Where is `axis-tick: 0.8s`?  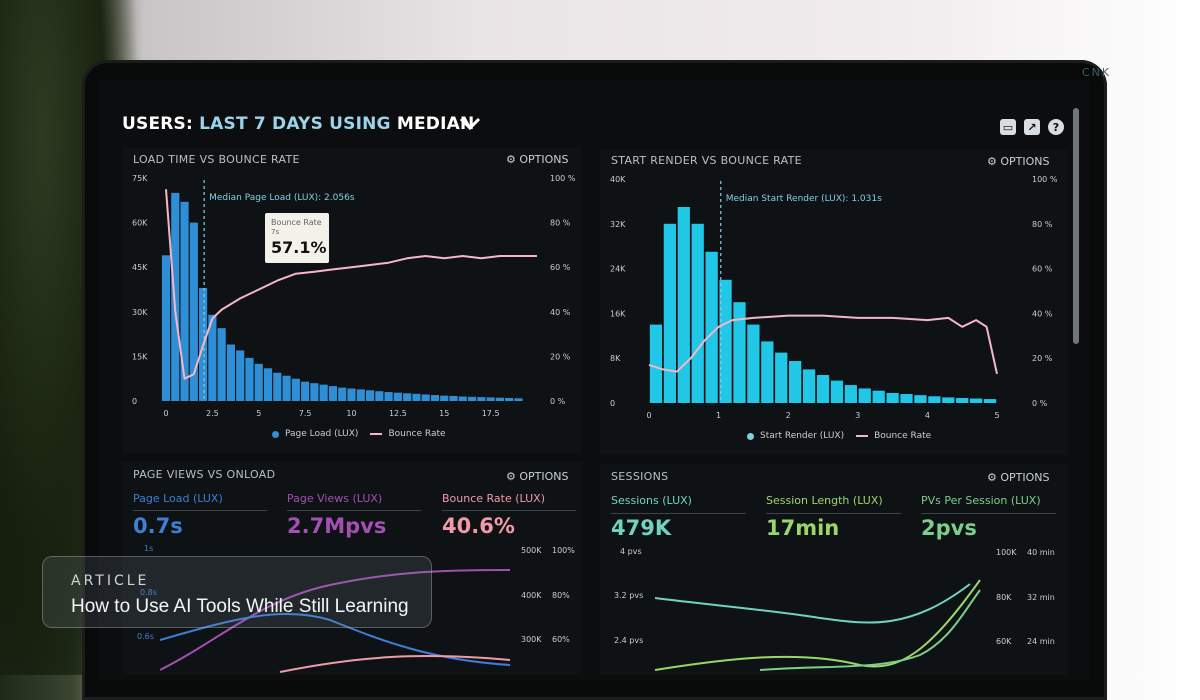 axis-tick: 0.8s is located at coordinates (148, 592).